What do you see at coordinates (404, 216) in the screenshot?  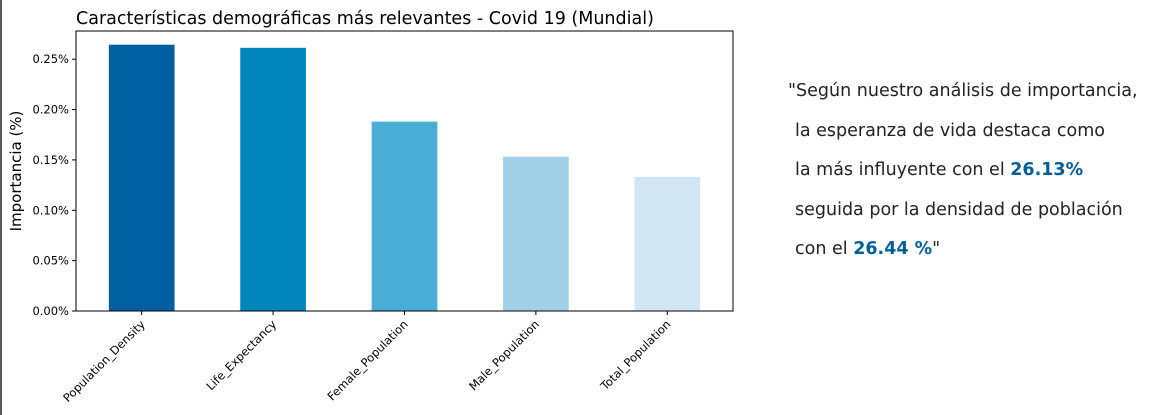 I see `bar-female-population` at bounding box center [404, 216].